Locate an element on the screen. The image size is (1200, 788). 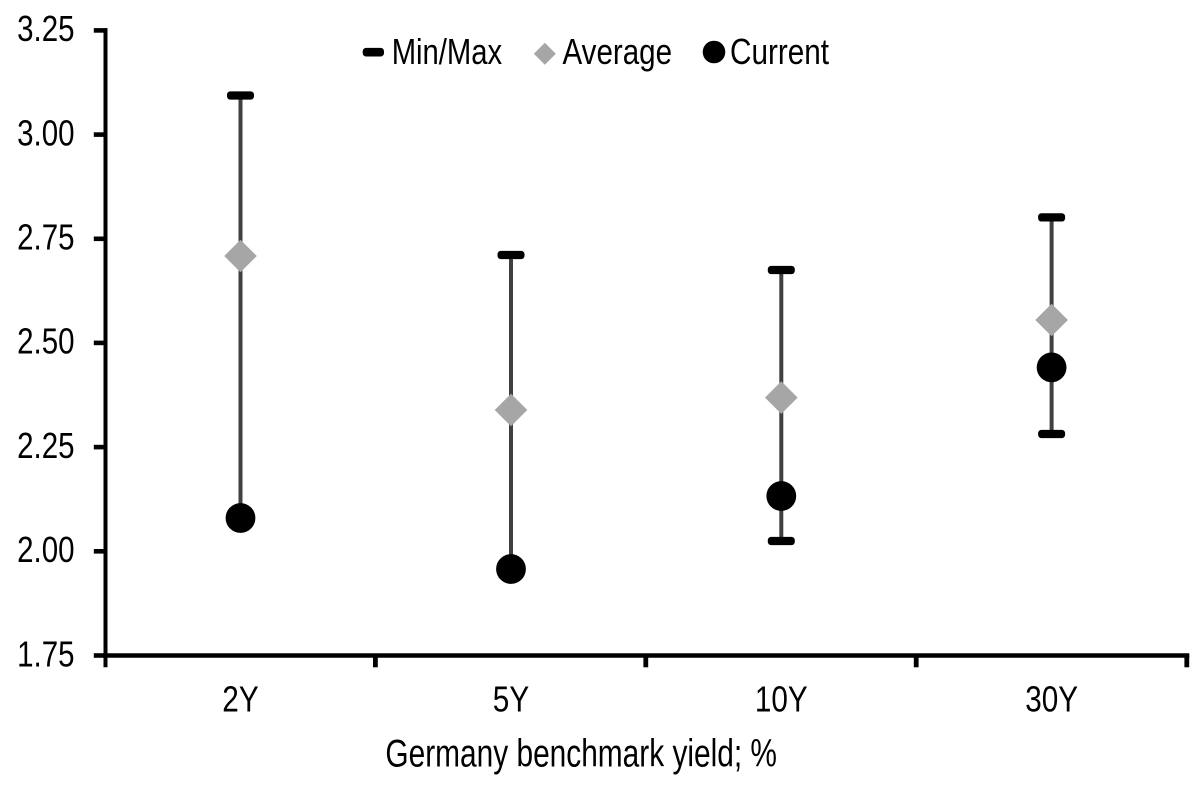
svg-text: Current is located at coordinates (779, 51).